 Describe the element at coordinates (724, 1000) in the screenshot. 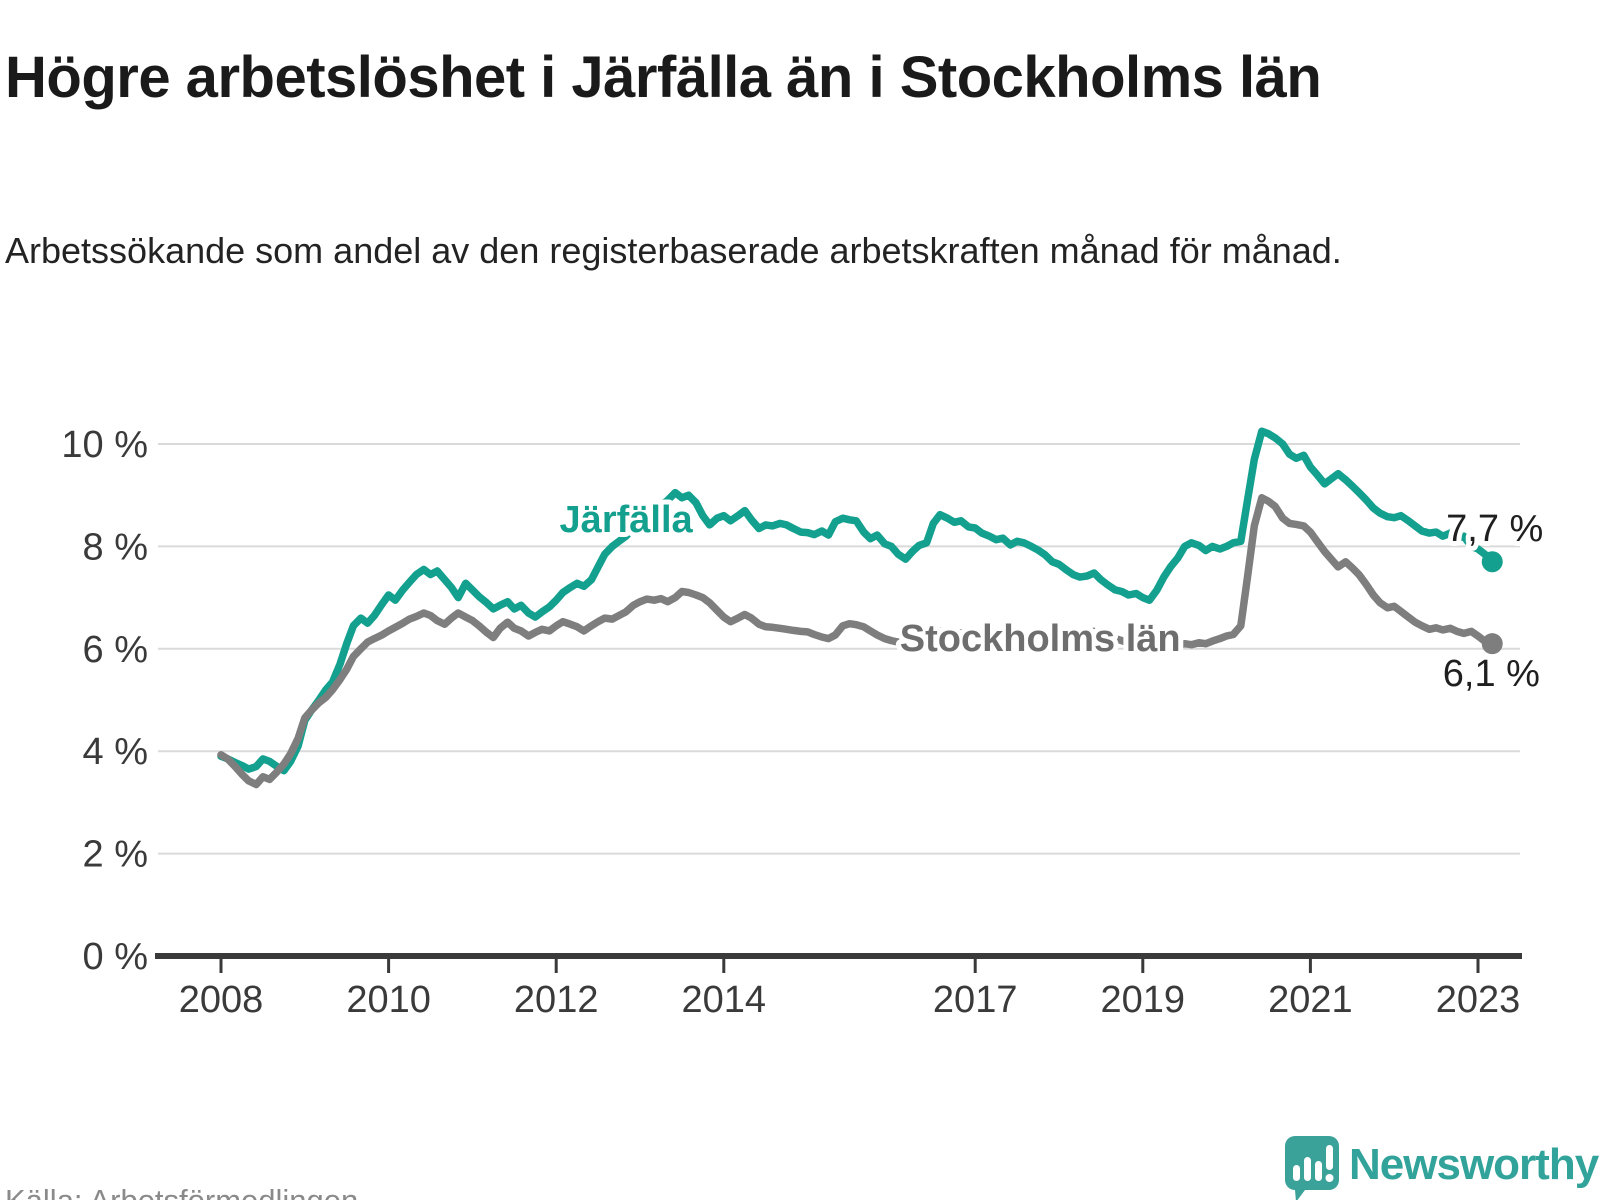

I see `x-axis-label-2014: 2014` at that location.